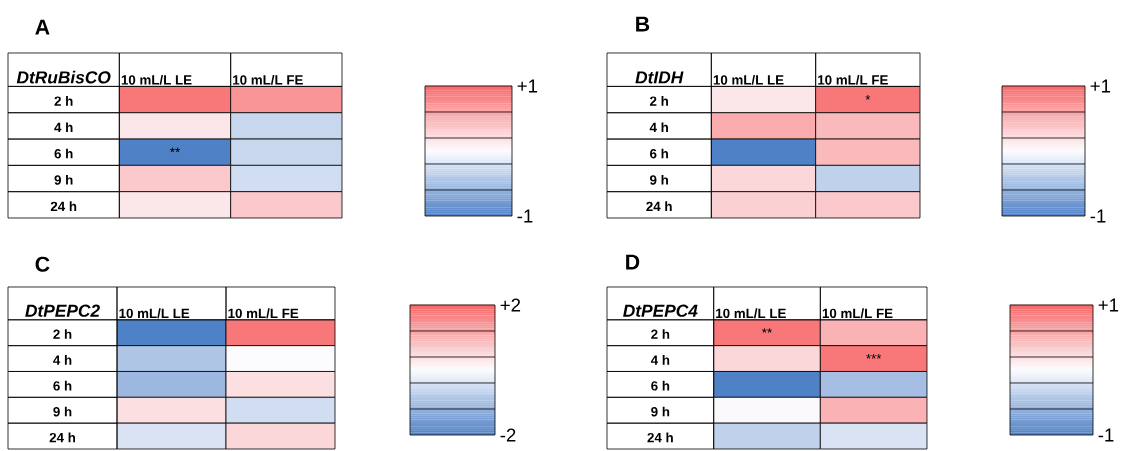 This screenshot has width=1136, height=451. I want to click on chart-title: B, so click(643, 24).